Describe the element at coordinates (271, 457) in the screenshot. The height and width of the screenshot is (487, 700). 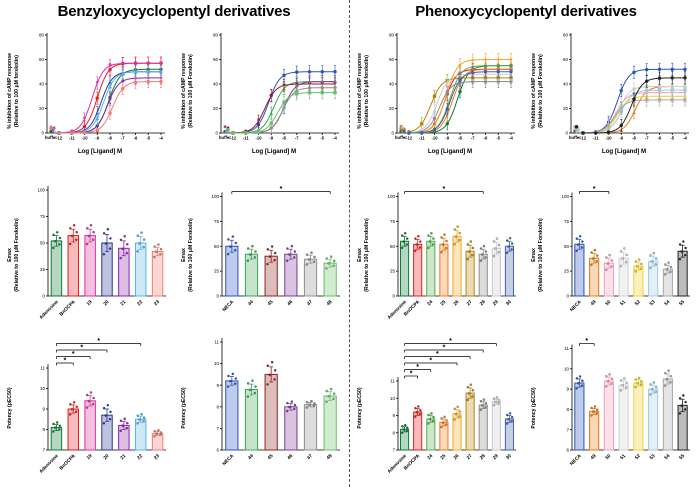
I see `svg-text: 45` at that location.